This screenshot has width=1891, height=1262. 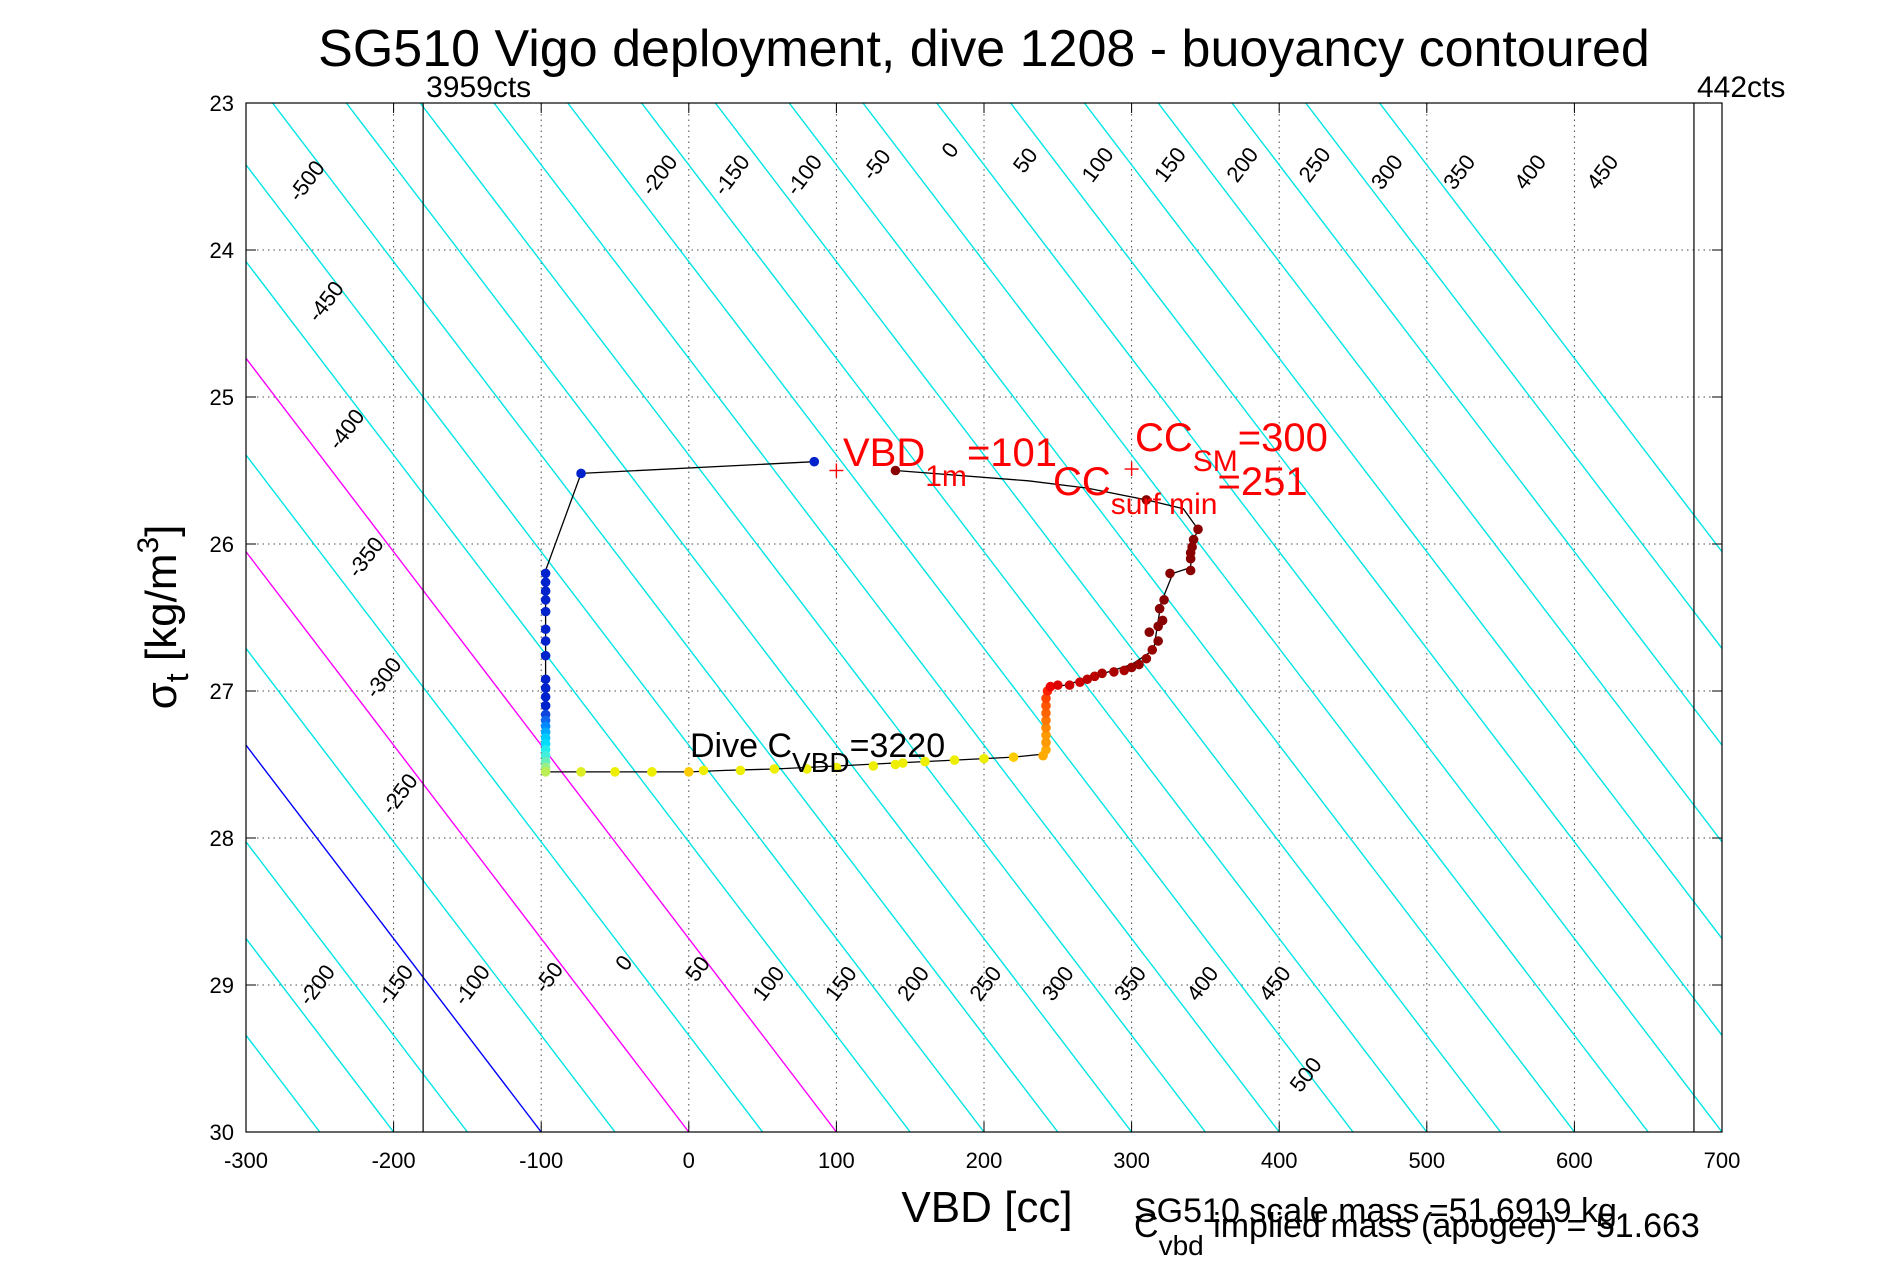 I want to click on y-tick-label: 30, so click(x=222, y=1132).